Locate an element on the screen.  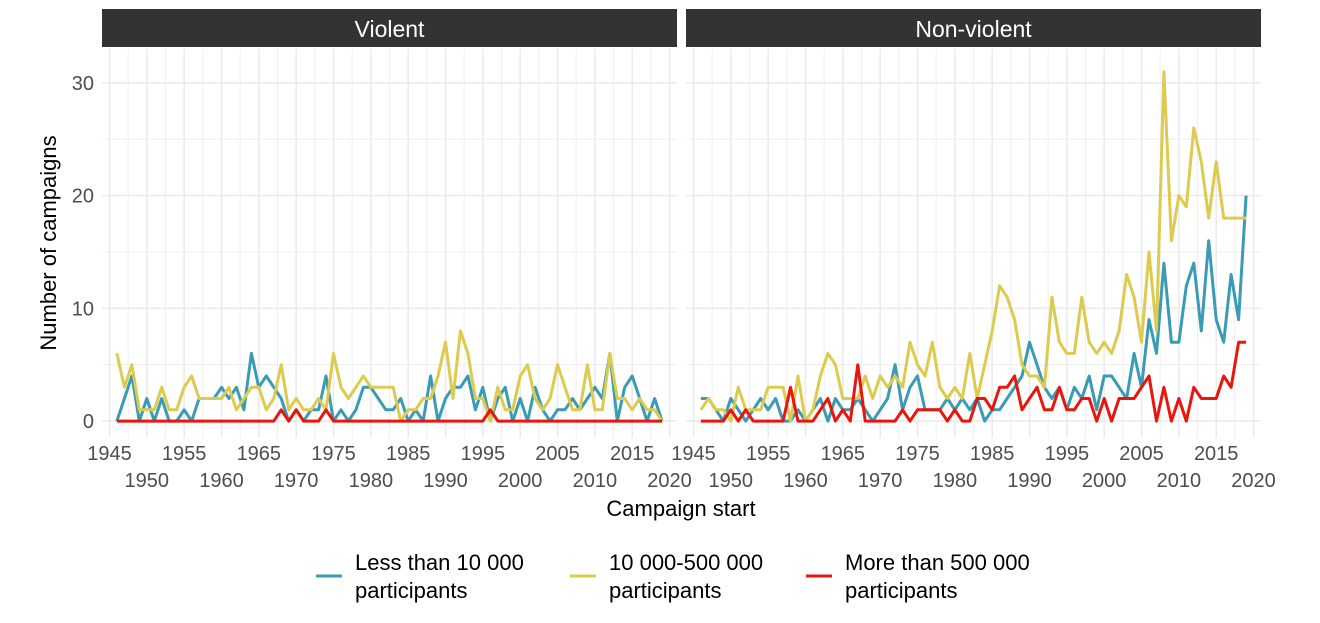
strip-non-violent is located at coordinates (973, 28).